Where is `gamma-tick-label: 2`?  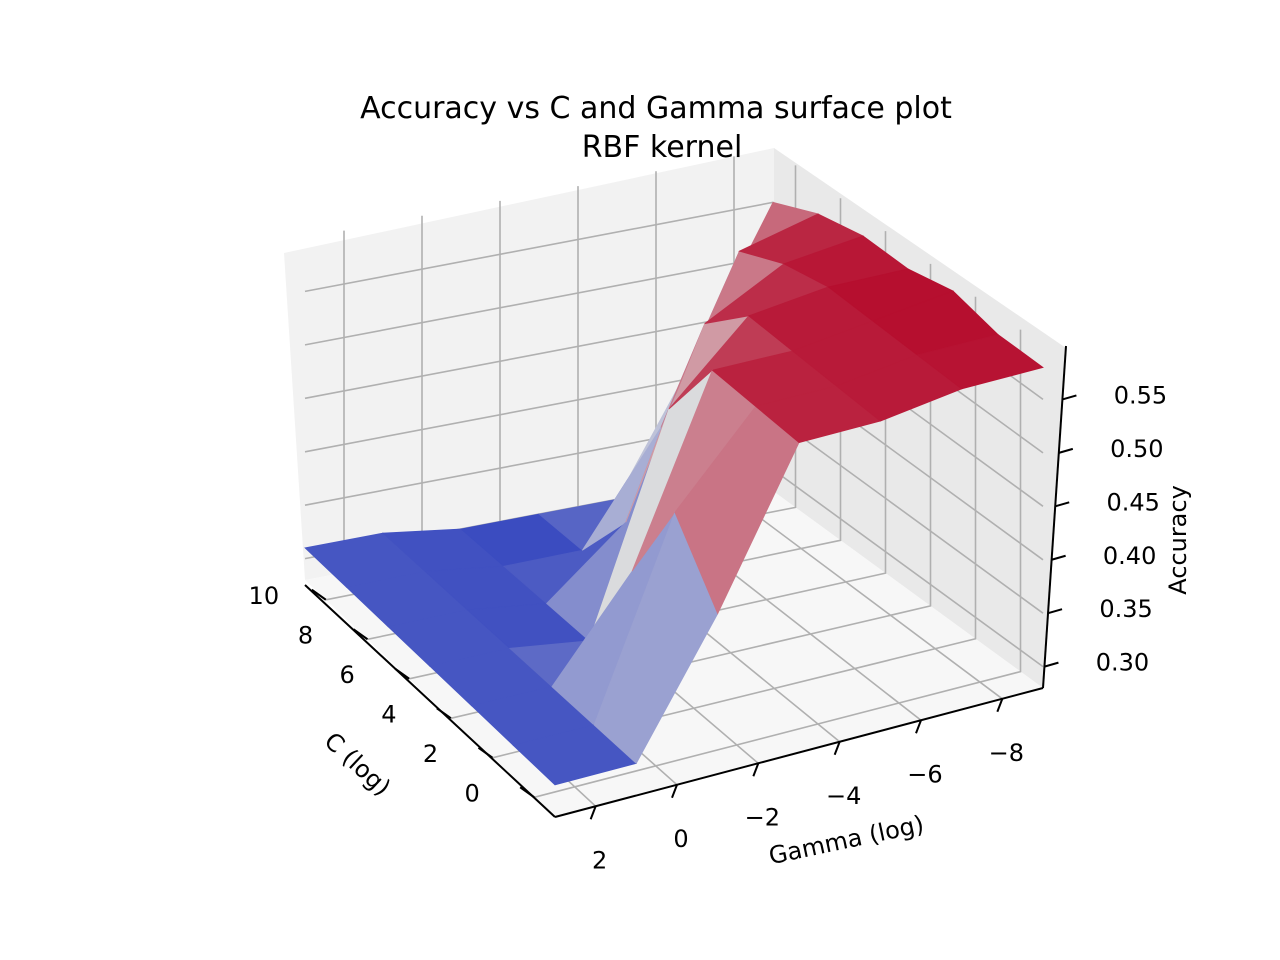
gamma-tick-label: 2 is located at coordinates (599, 860).